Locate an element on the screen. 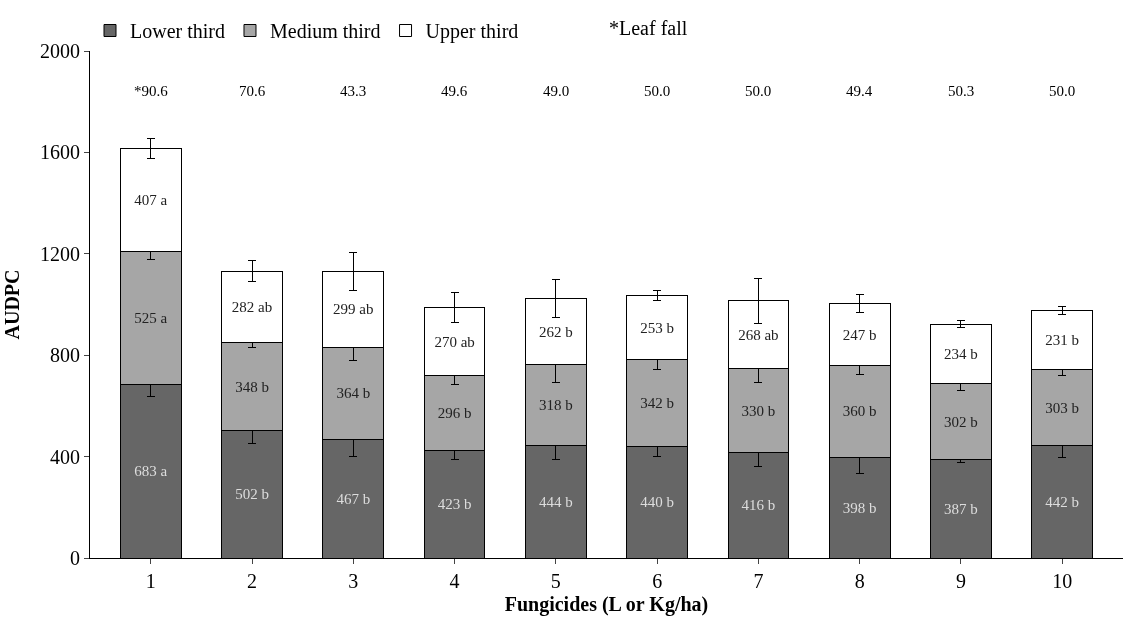  data-label: 442 b is located at coordinates (1062, 501).